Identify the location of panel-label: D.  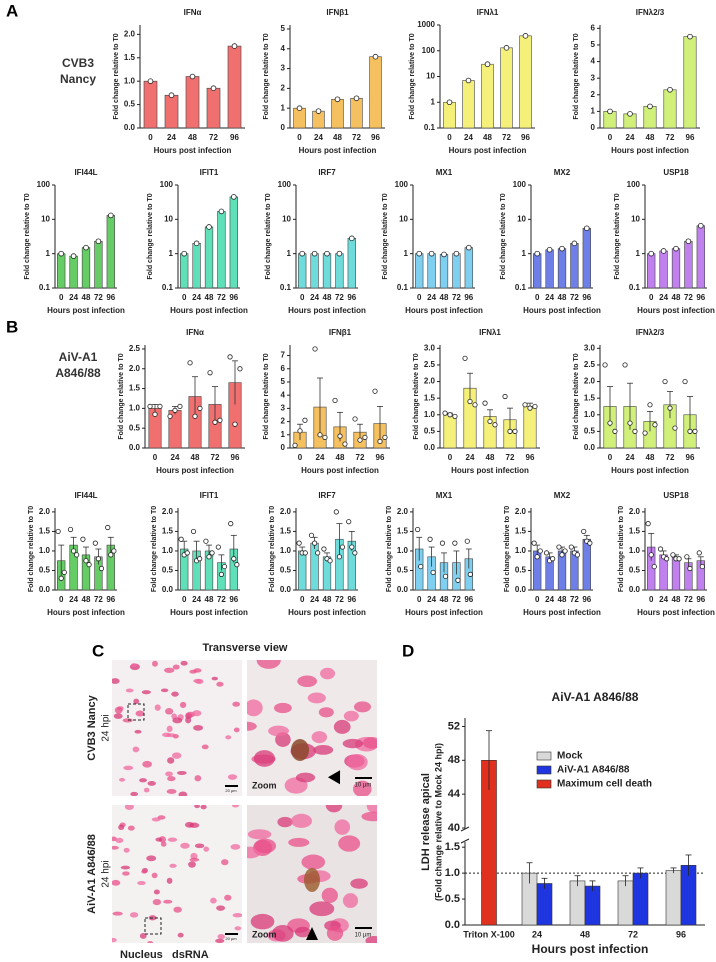
(408, 650).